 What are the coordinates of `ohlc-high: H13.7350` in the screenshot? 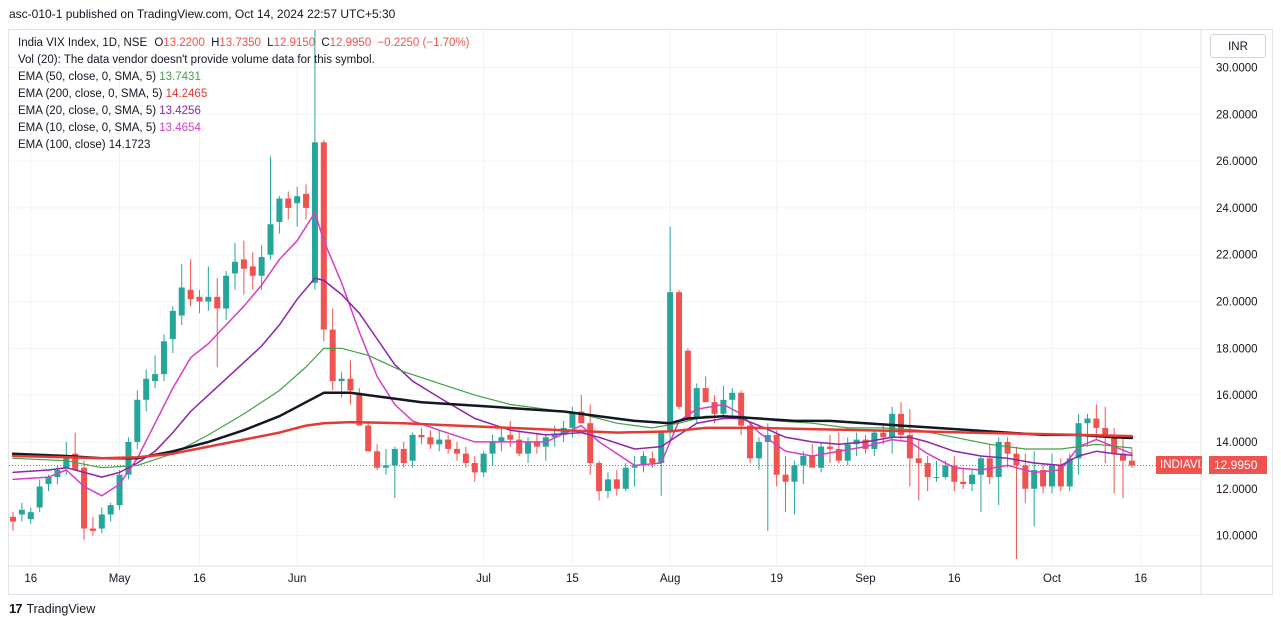 It's located at (236, 43).